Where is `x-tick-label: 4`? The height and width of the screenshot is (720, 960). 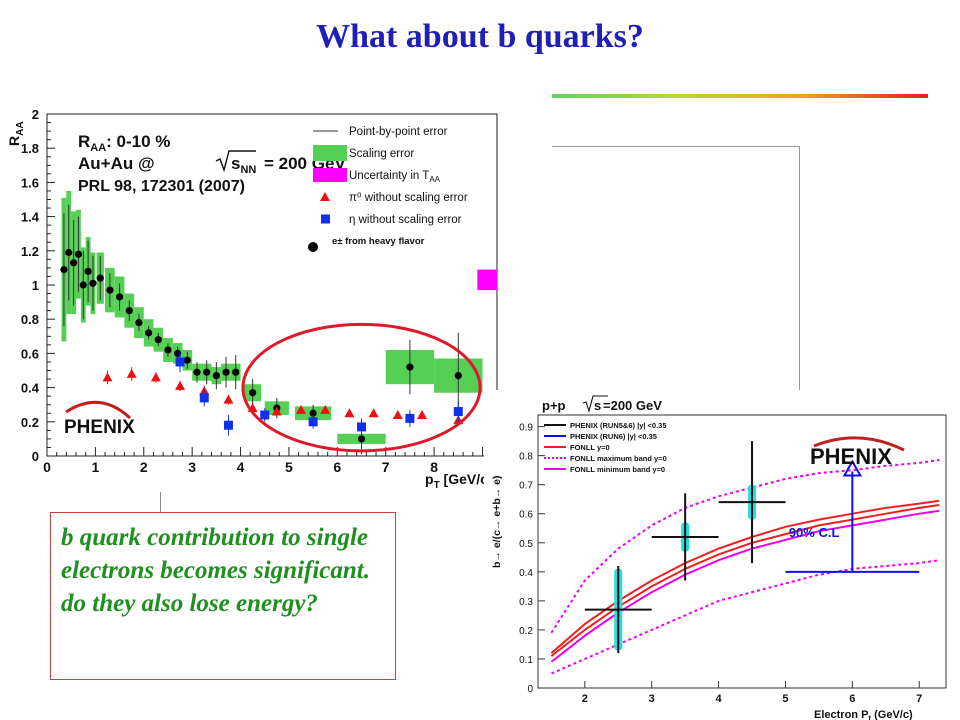
x-tick-label: 4 is located at coordinates (241, 467).